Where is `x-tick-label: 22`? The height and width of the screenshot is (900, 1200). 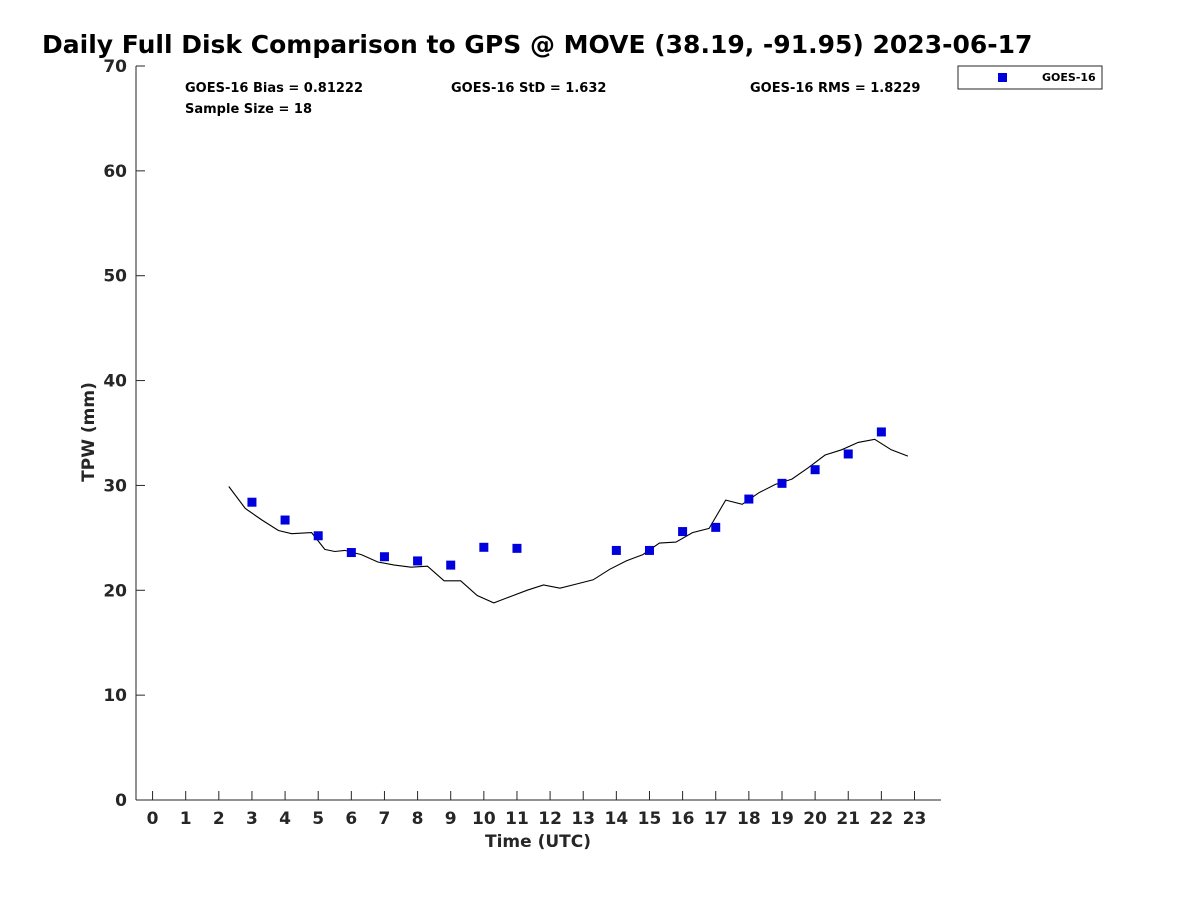
x-tick-label: 22 is located at coordinates (882, 819).